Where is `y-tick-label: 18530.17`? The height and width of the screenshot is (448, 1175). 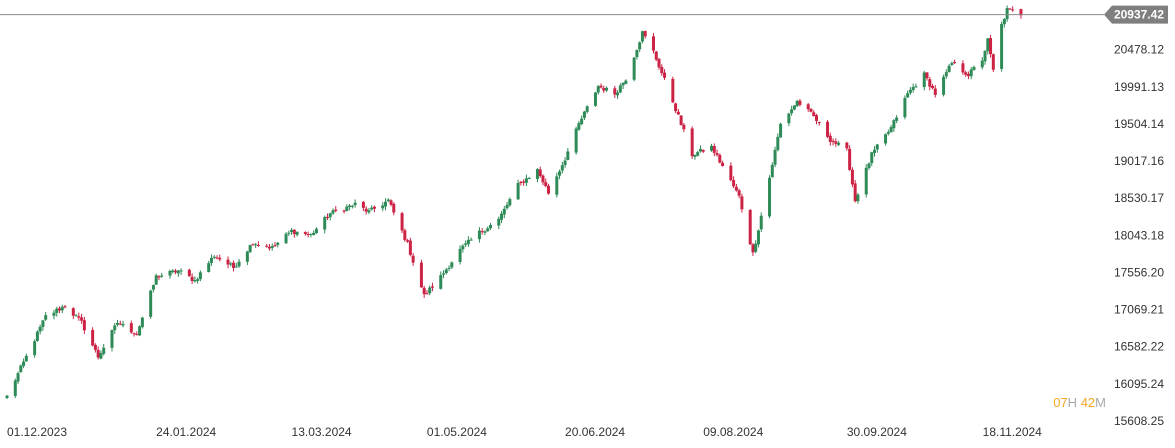
y-tick-label: 18530.17 is located at coordinates (1139, 198).